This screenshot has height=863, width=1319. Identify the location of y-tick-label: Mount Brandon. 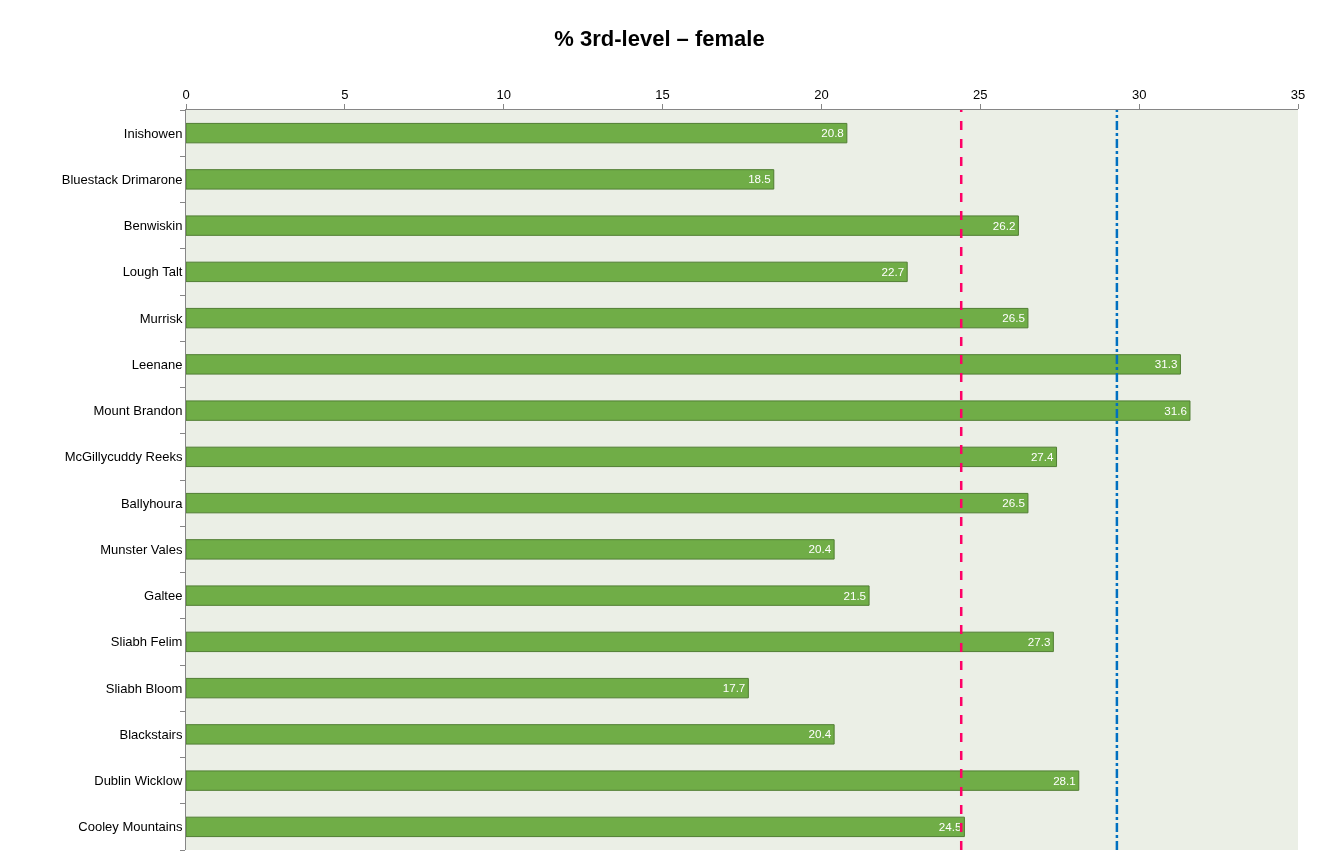
(138, 411).